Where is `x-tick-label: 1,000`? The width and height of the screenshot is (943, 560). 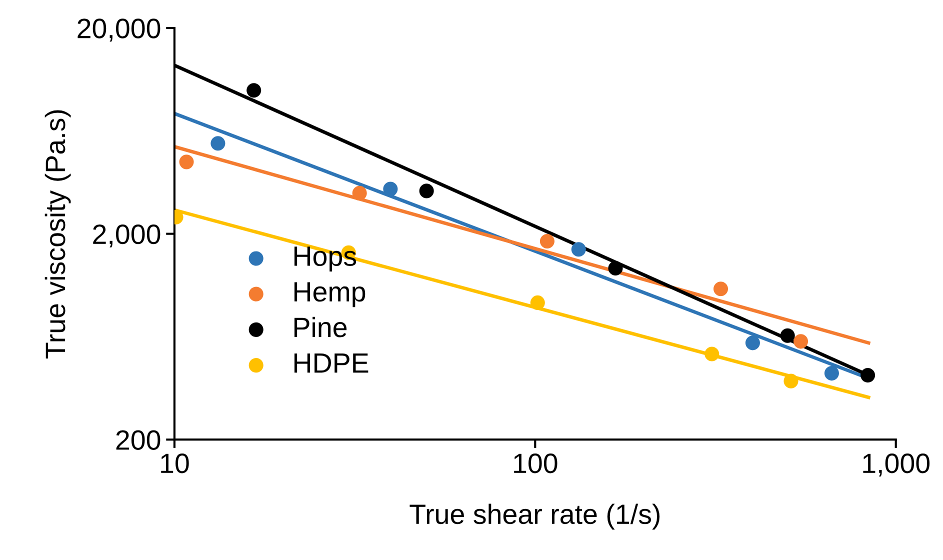 x-tick-label: 1,000 is located at coordinates (896, 465).